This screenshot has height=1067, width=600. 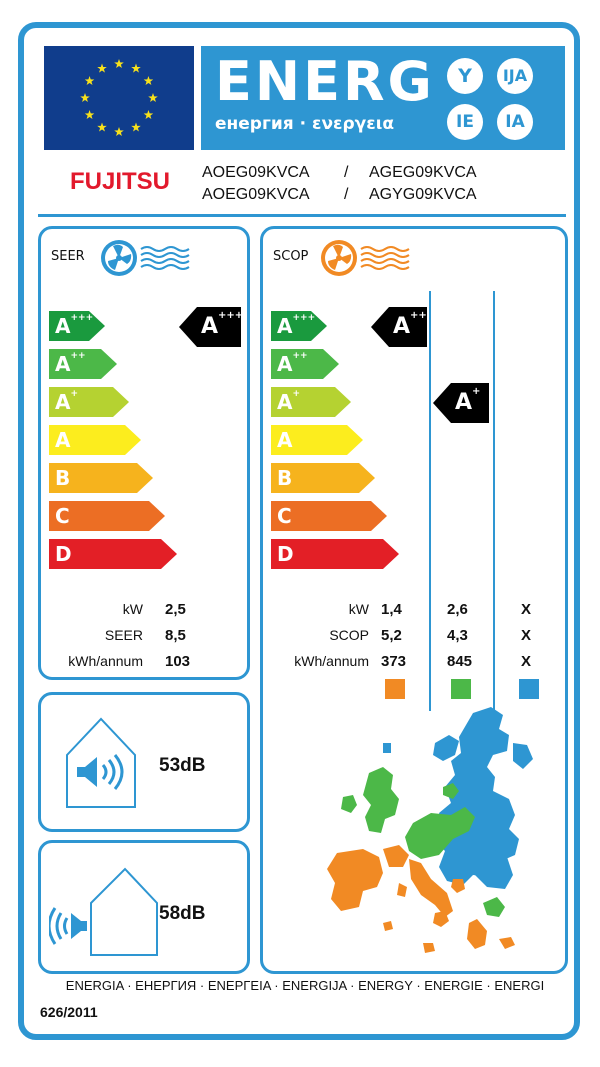 I want to click on scop-rating1-letter: A, so click(x=402, y=326).